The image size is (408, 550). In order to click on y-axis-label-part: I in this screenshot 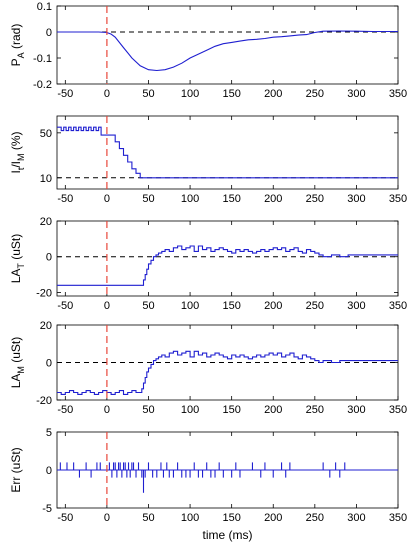, I will do `click(16, 171)`.